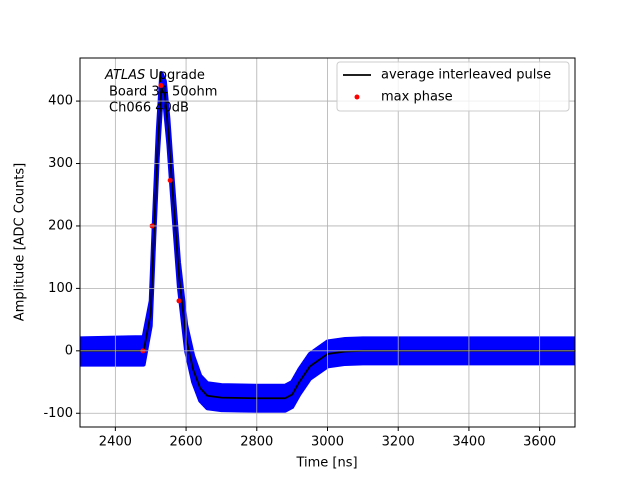 This screenshot has width=640, height=480. I want to click on y-tick-label: 400, so click(60, 101).